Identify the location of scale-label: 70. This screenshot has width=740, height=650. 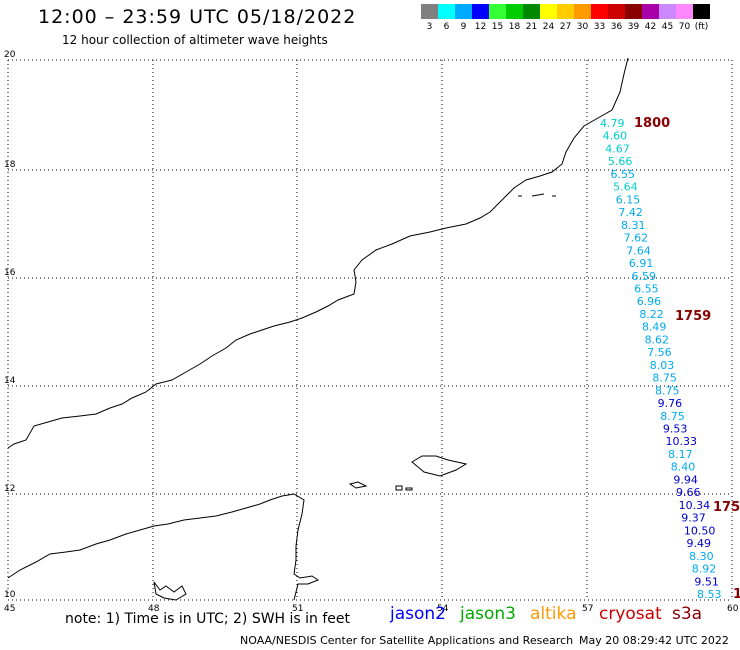
(684, 27).